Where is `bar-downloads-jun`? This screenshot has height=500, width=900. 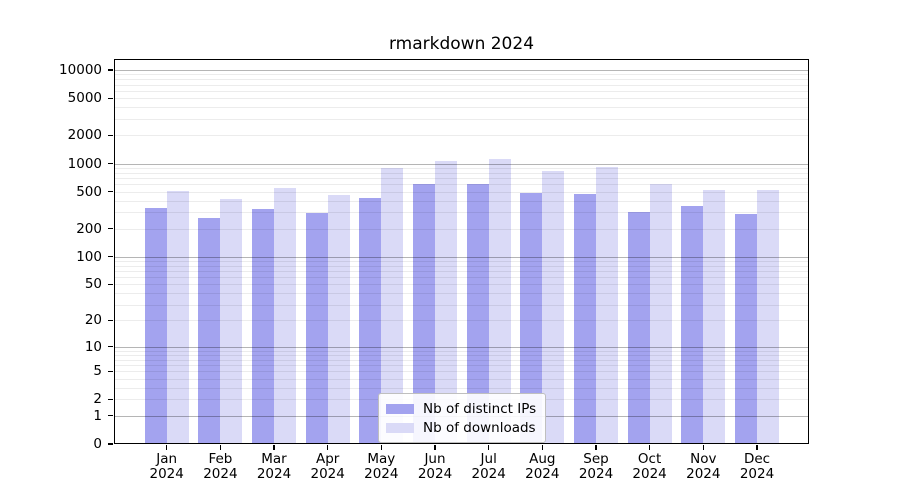 bar-downloads-jun is located at coordinates (446, 302).